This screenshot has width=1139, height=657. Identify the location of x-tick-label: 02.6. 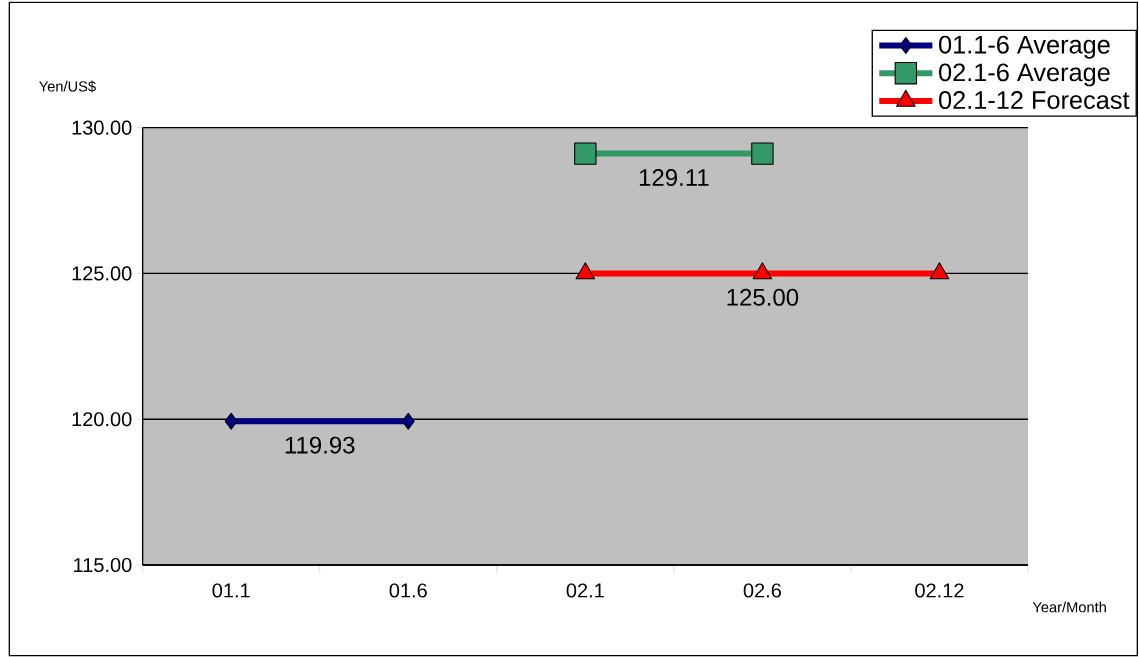
(762, 590).